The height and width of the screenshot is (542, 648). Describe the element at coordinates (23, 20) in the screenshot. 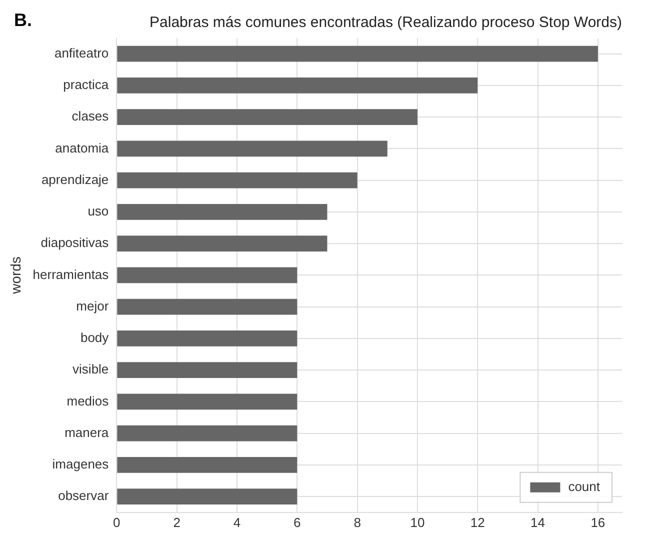

I see `text: B.` at that location.